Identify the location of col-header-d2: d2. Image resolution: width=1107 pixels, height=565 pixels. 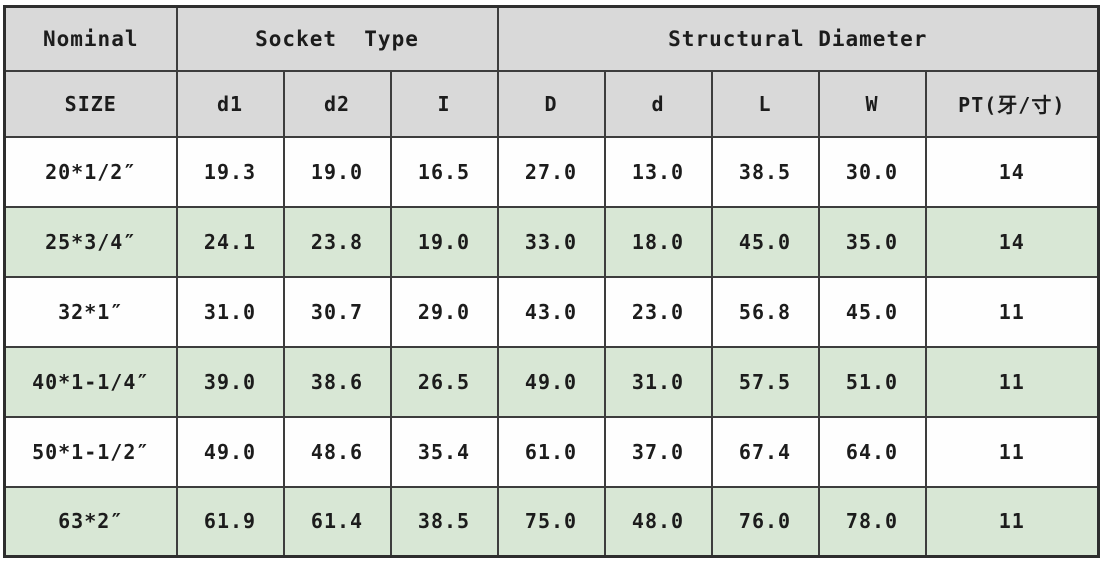
(337, 103).